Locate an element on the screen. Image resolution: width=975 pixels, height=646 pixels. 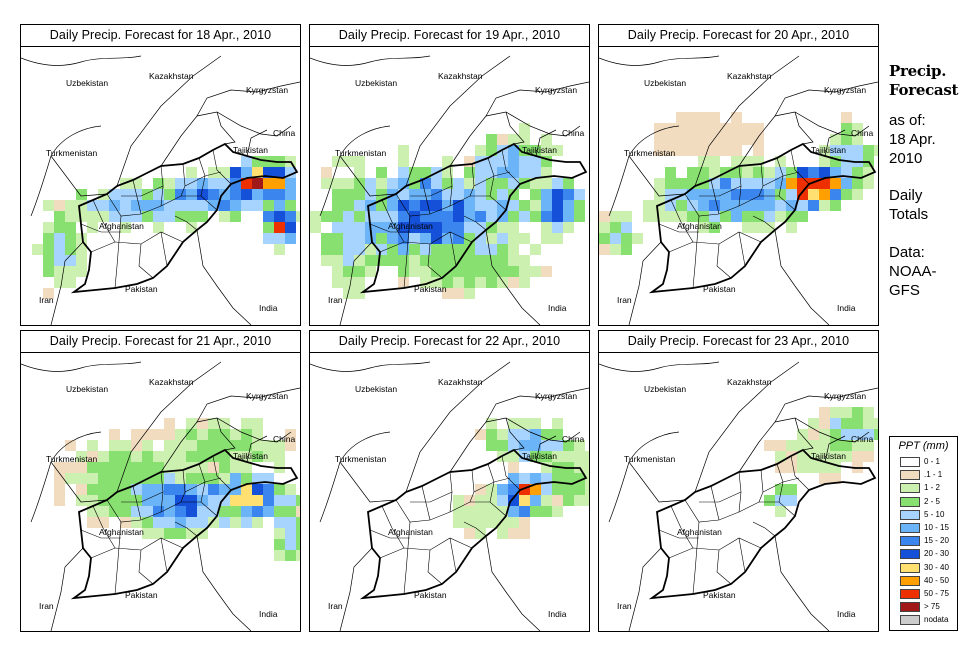
map-label-uzbekistan: Uzbekistan is located at coordinates (87, 389).